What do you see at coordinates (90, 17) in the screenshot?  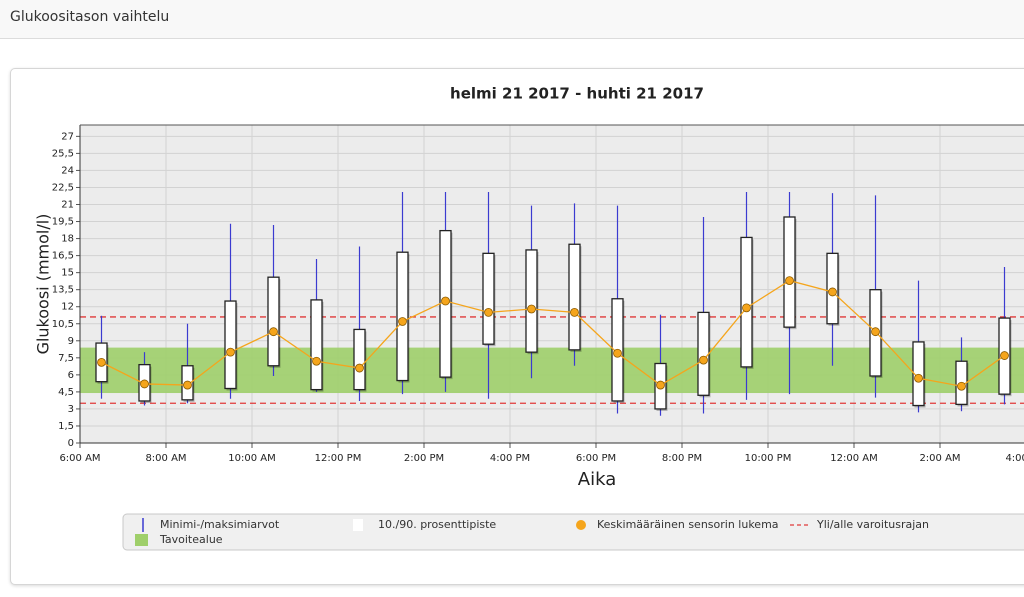 I see `page-title: Glukoositason vaihtelu` at bounding box center [90, 17].